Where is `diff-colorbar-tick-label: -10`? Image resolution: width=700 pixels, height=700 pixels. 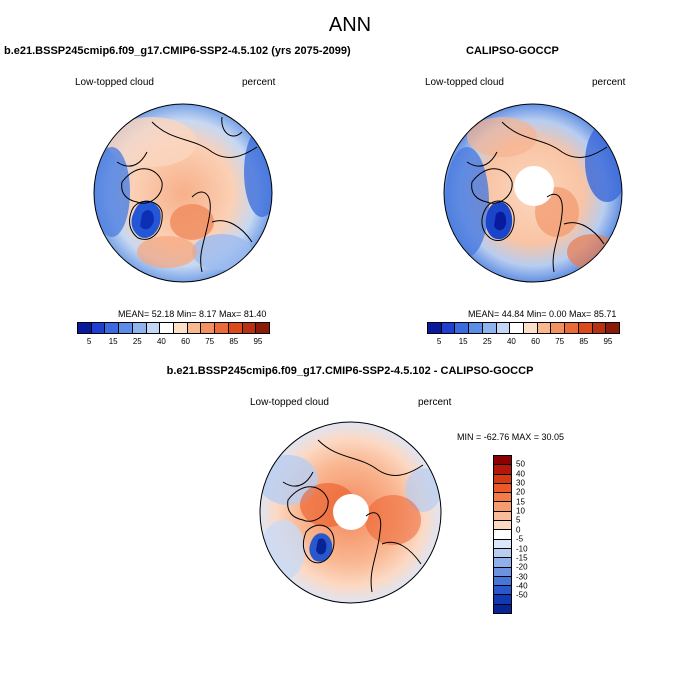 diff-colorbar-tick-label: -10 is located at coordinates (522, 549).